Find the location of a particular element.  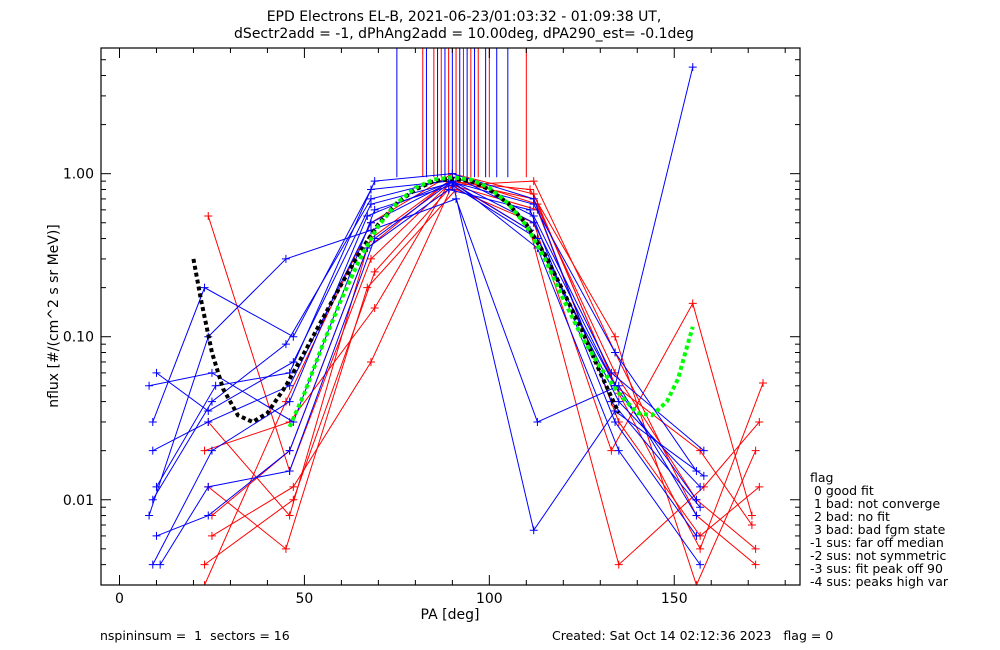

legend-item: 1 bad: not converge is located at coordinates (875, 503).